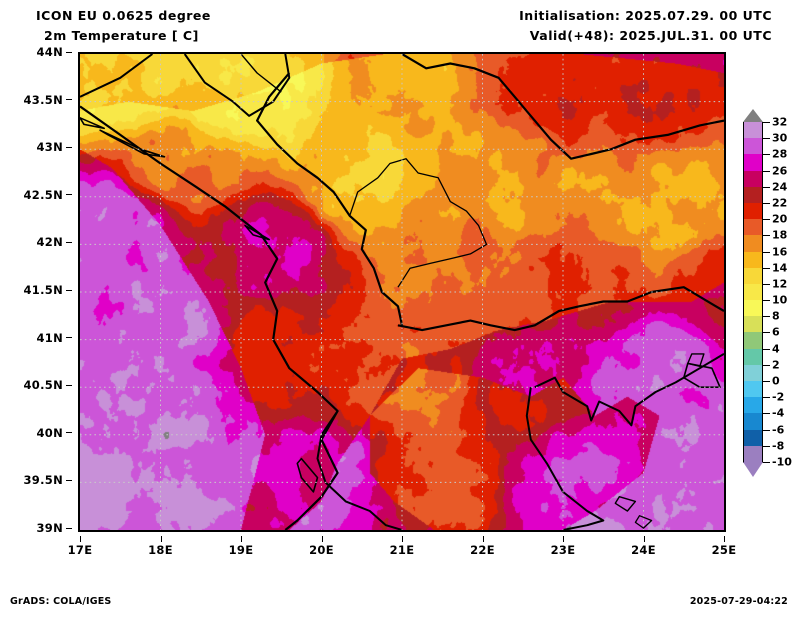 The height and width of the screenshot is (618, 800). What do you see at coordinates (49, 242) in the screenshot?
I see `lat-tick-label: 42N` at bounding box center [49, 242].